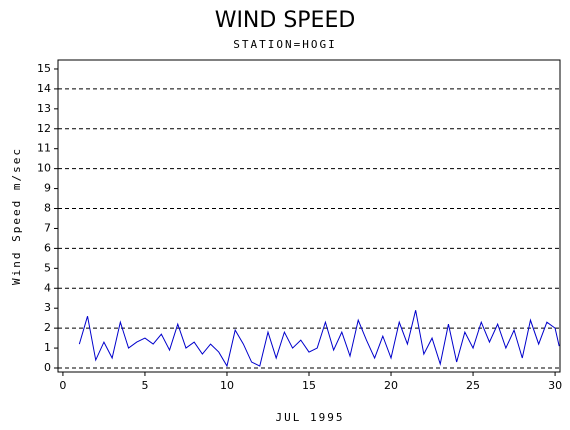 Image resolution: width=570 pixels, height=430 pixels. What do you see at coordinates (47, 347) in the screenshot?
I see `y-tick-label: 1` at bounding box center [47, 347].